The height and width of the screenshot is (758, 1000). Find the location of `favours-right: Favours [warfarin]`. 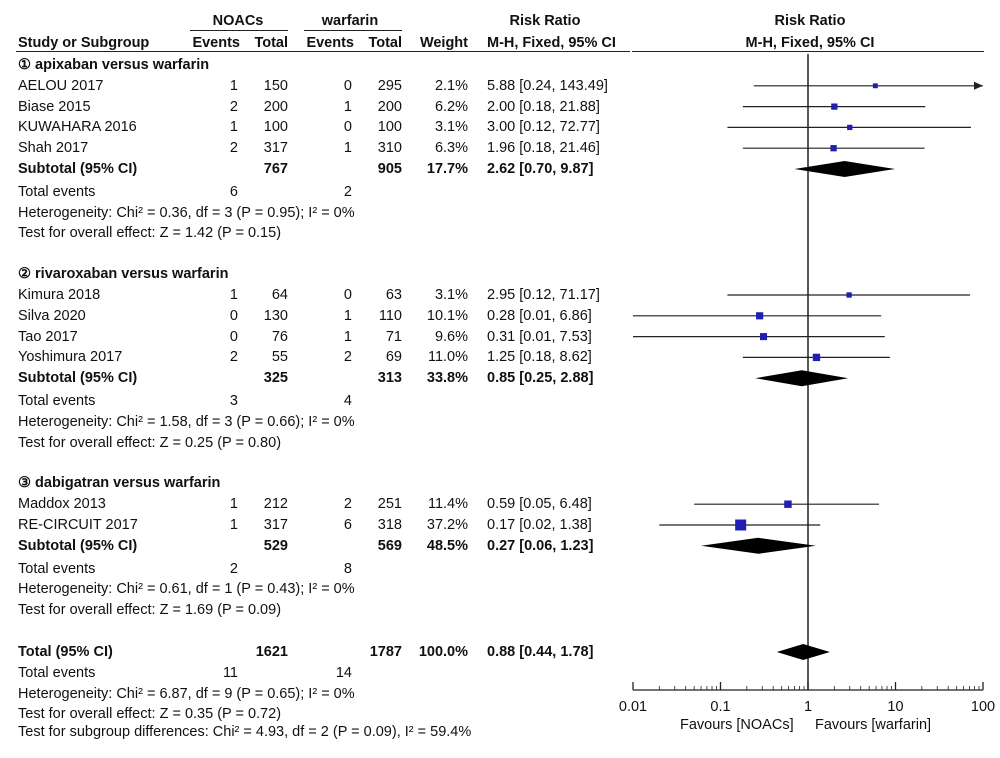

favours-right: Favours [warfarin] is located at coordinates (873, 725).